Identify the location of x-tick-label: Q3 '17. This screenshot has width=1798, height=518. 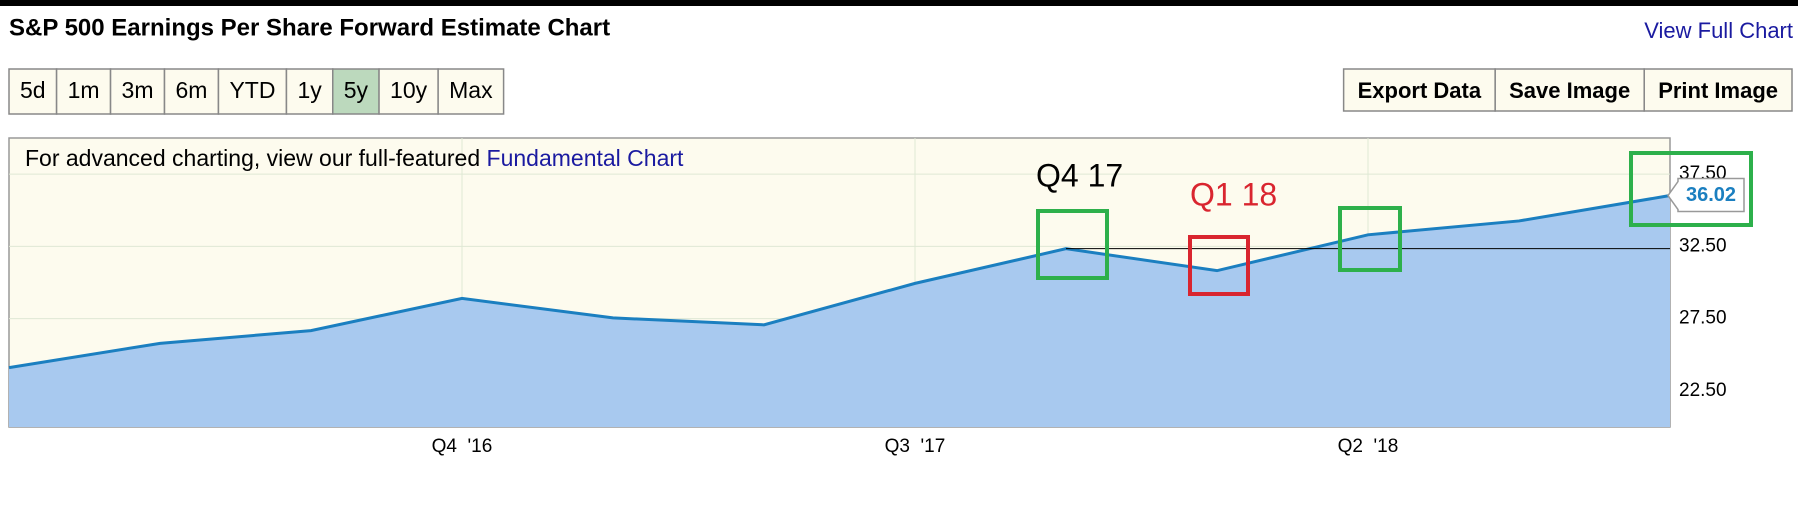
(915, 446).